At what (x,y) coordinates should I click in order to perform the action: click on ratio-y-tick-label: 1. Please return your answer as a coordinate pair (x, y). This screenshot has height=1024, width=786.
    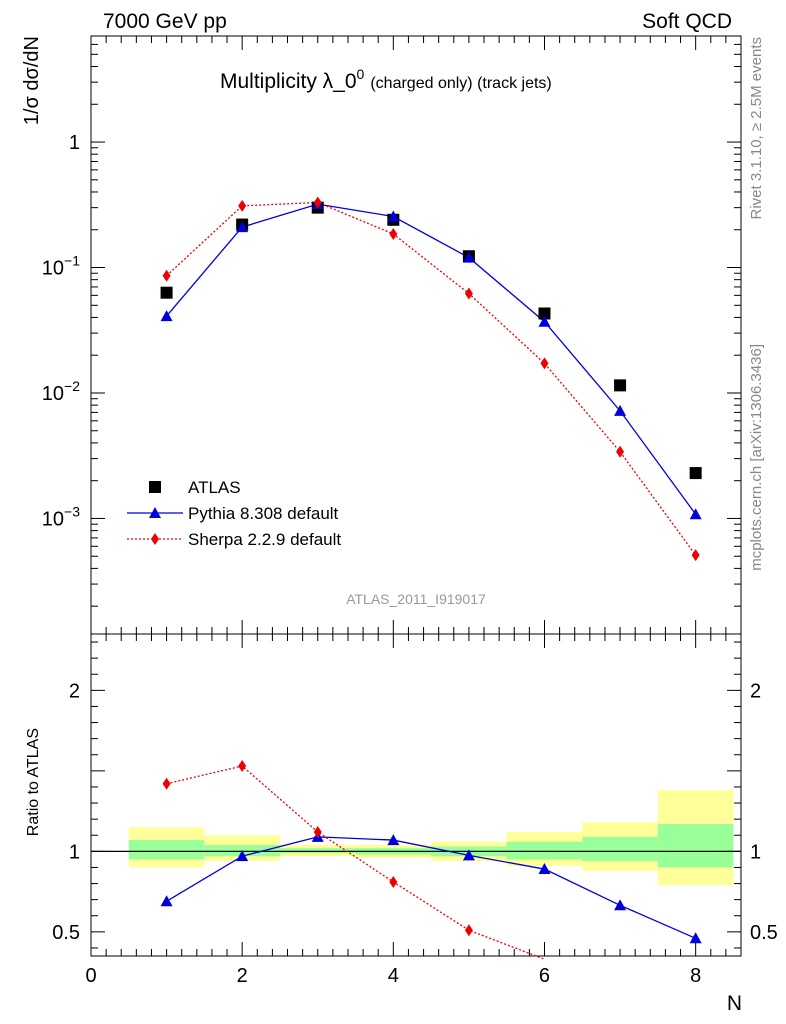
    Looking at the image, I should click on (74, 852).